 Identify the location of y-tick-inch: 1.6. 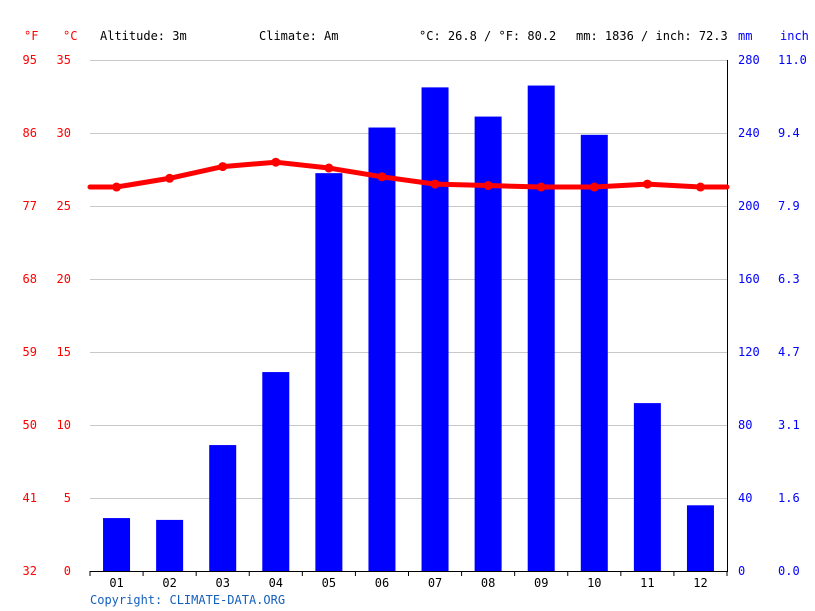
(789, 498).